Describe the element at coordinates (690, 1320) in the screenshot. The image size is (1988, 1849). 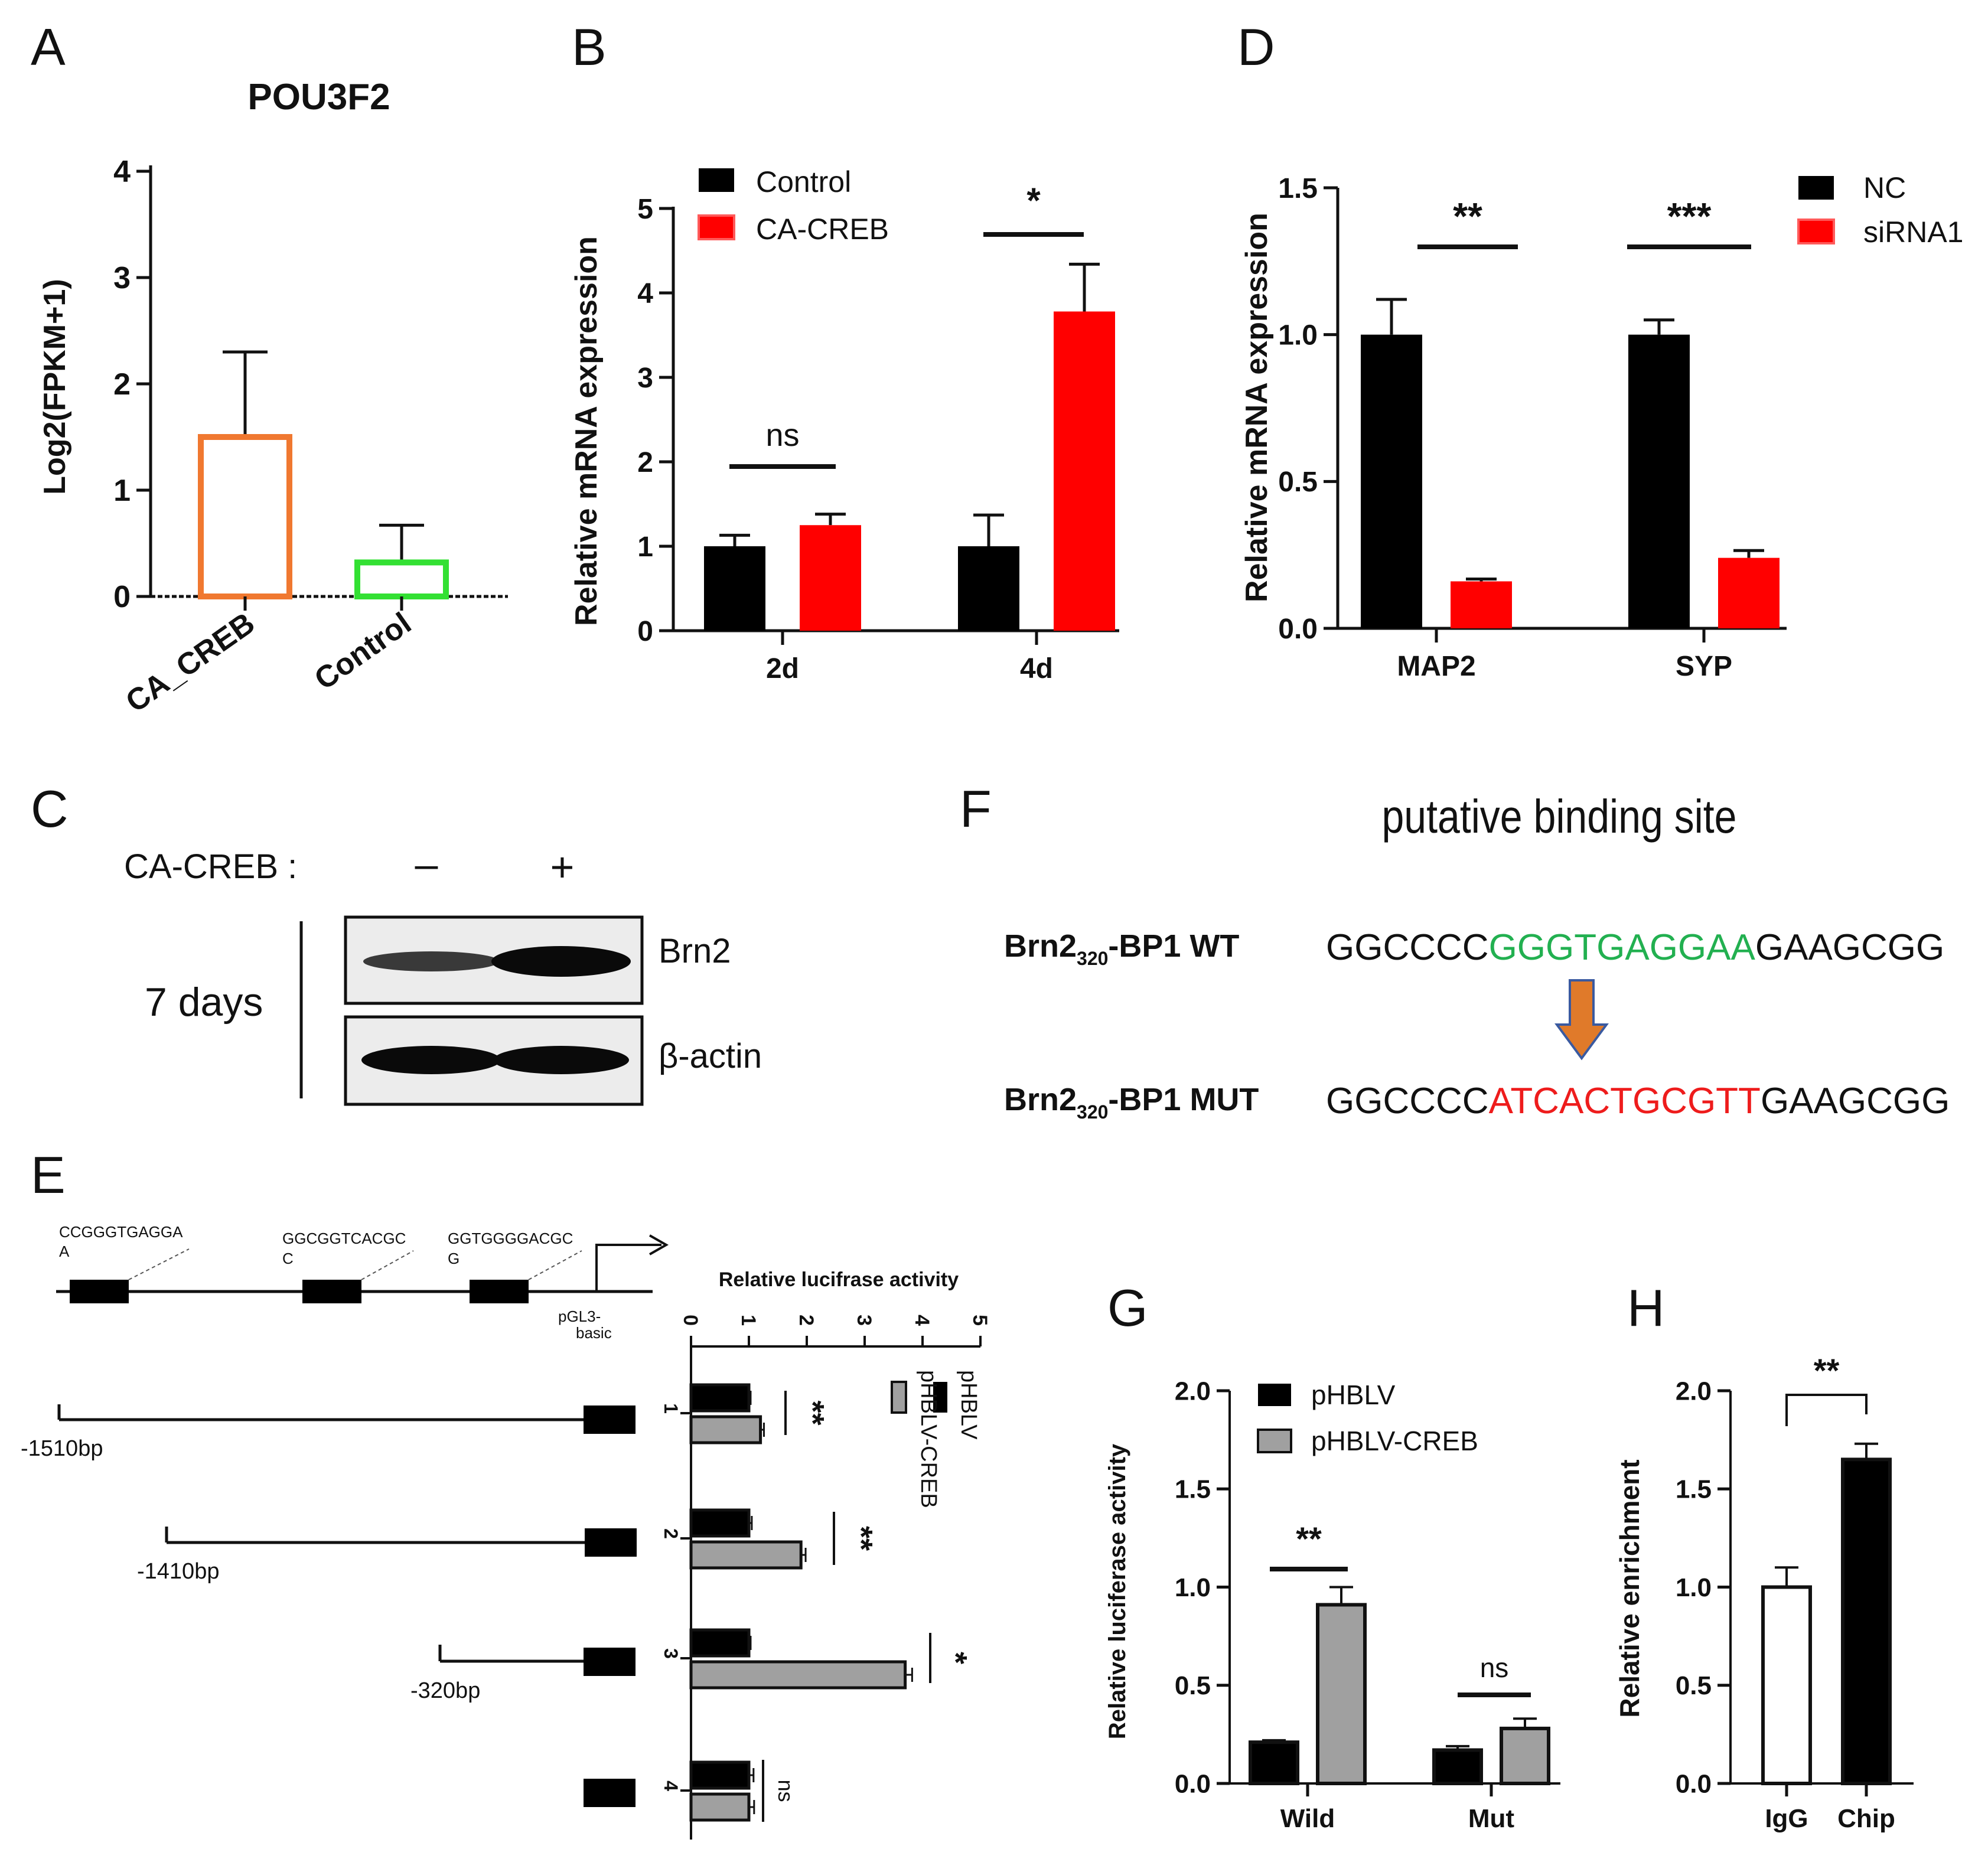
I see `e-xtick-label-0: 0` at that location.